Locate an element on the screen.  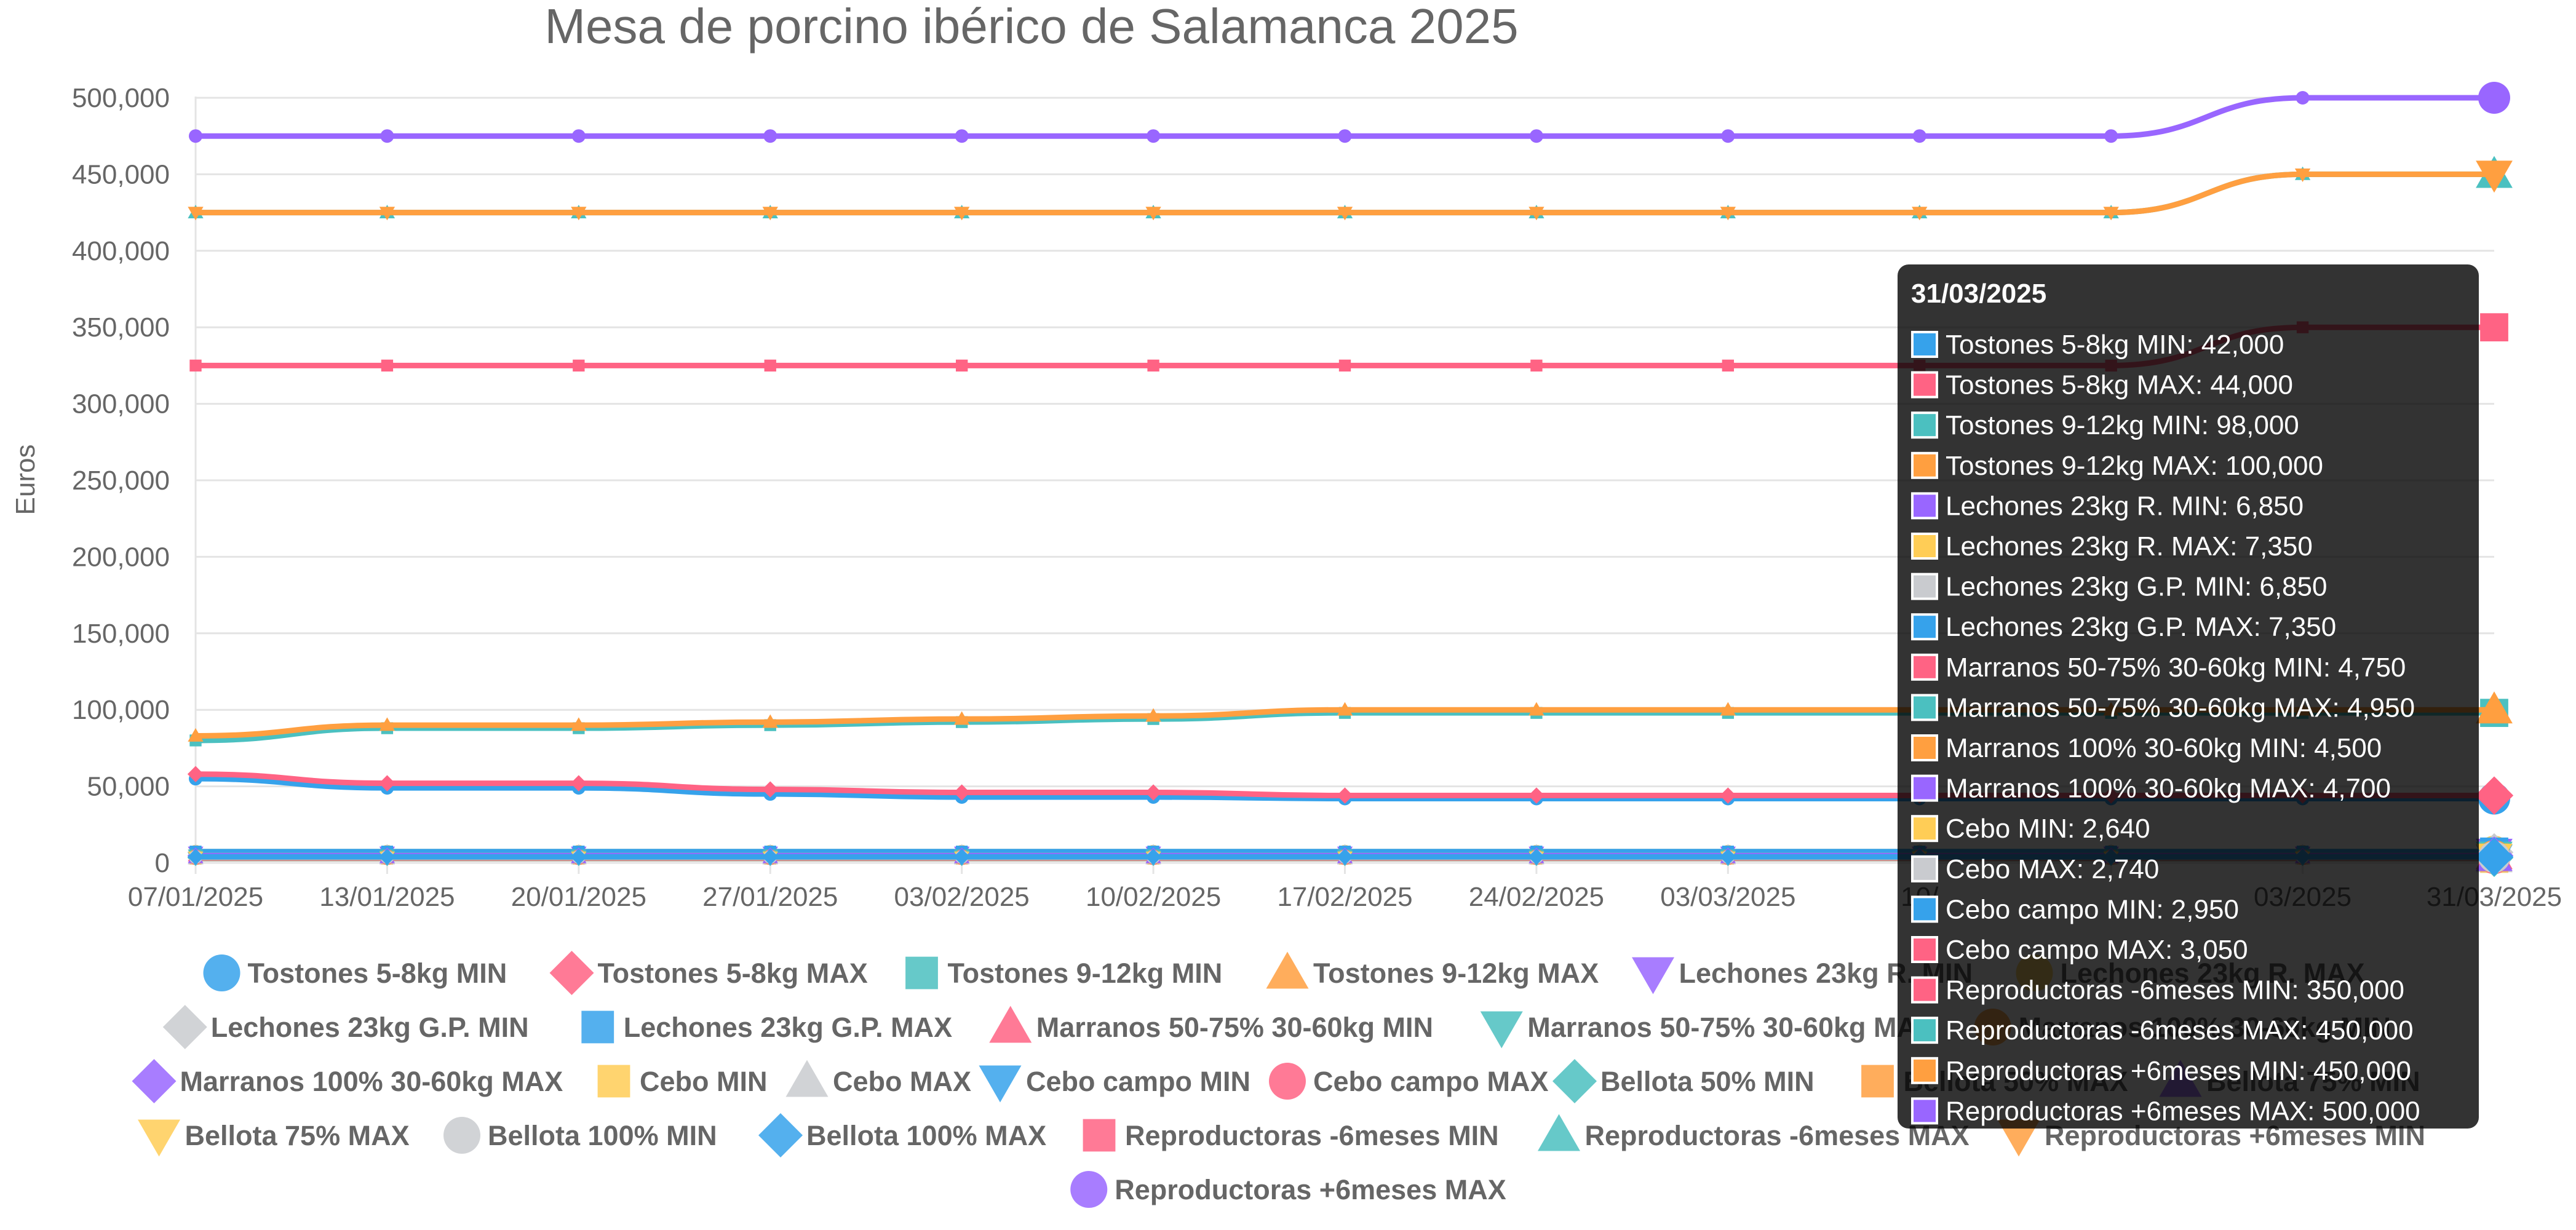
legend-label: Cebo MIN is located at coordinates (704, 1081).